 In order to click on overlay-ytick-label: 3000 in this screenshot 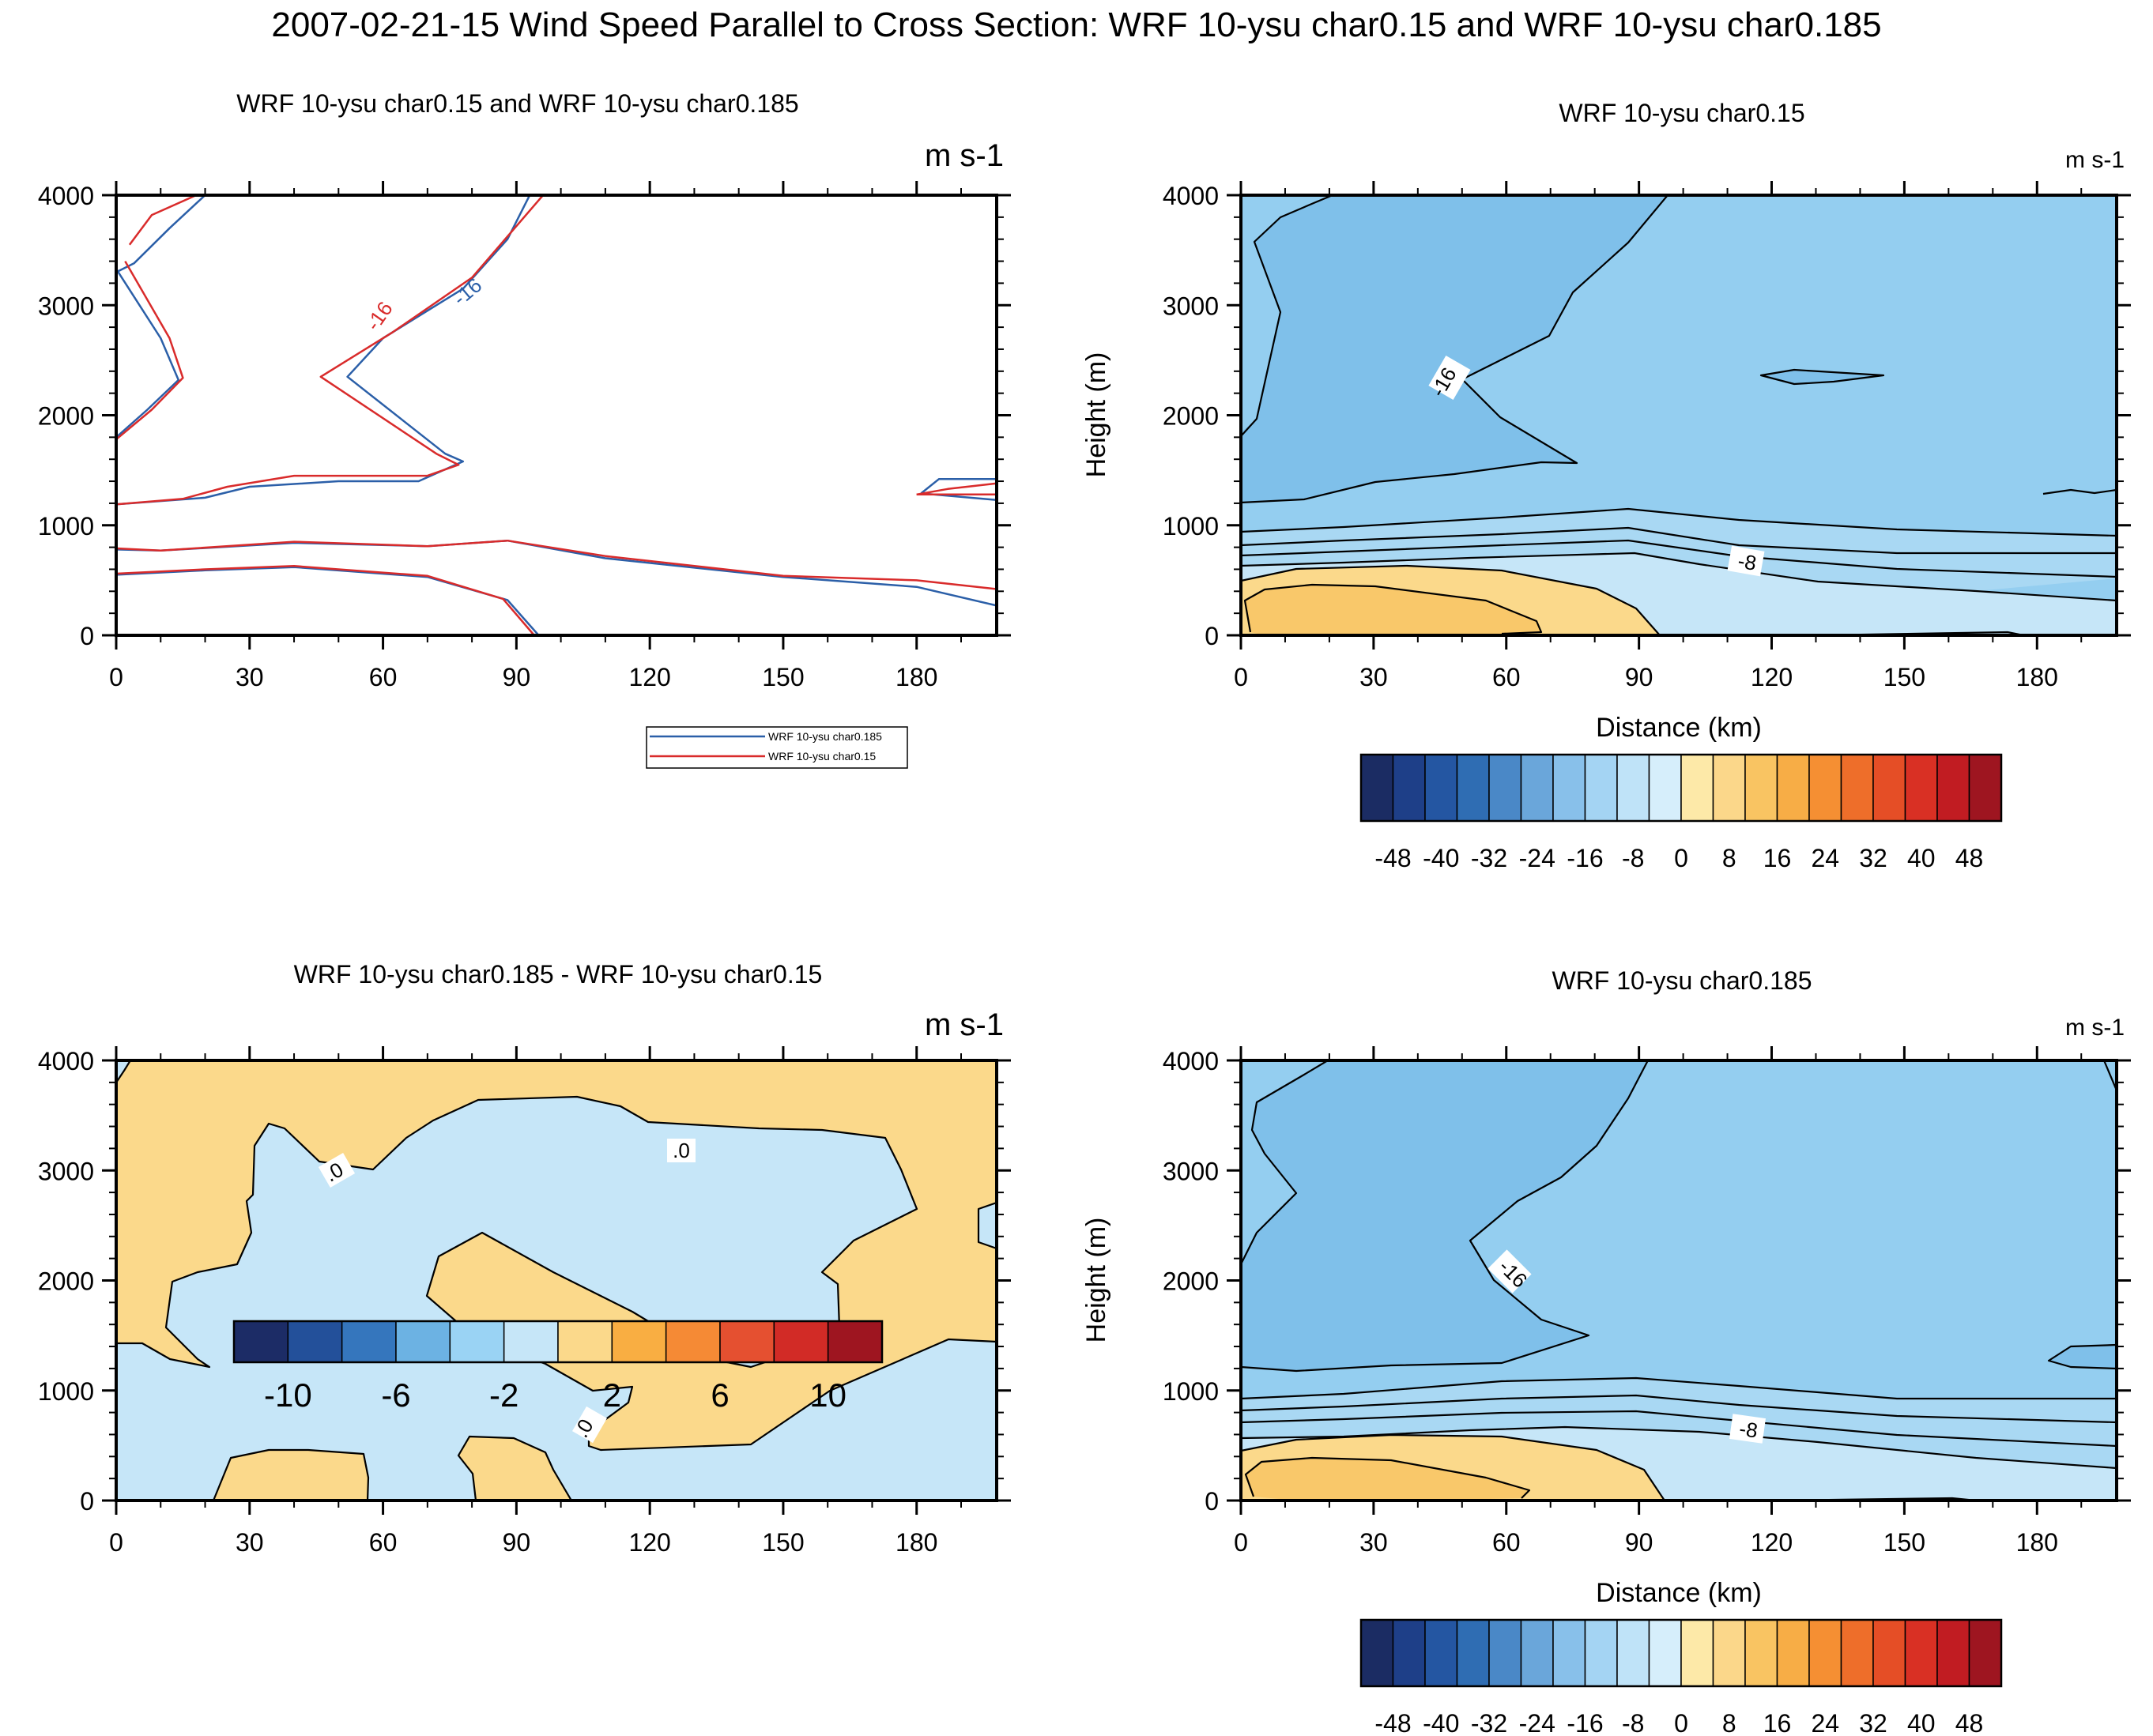, I will do `click(66, 306)`.